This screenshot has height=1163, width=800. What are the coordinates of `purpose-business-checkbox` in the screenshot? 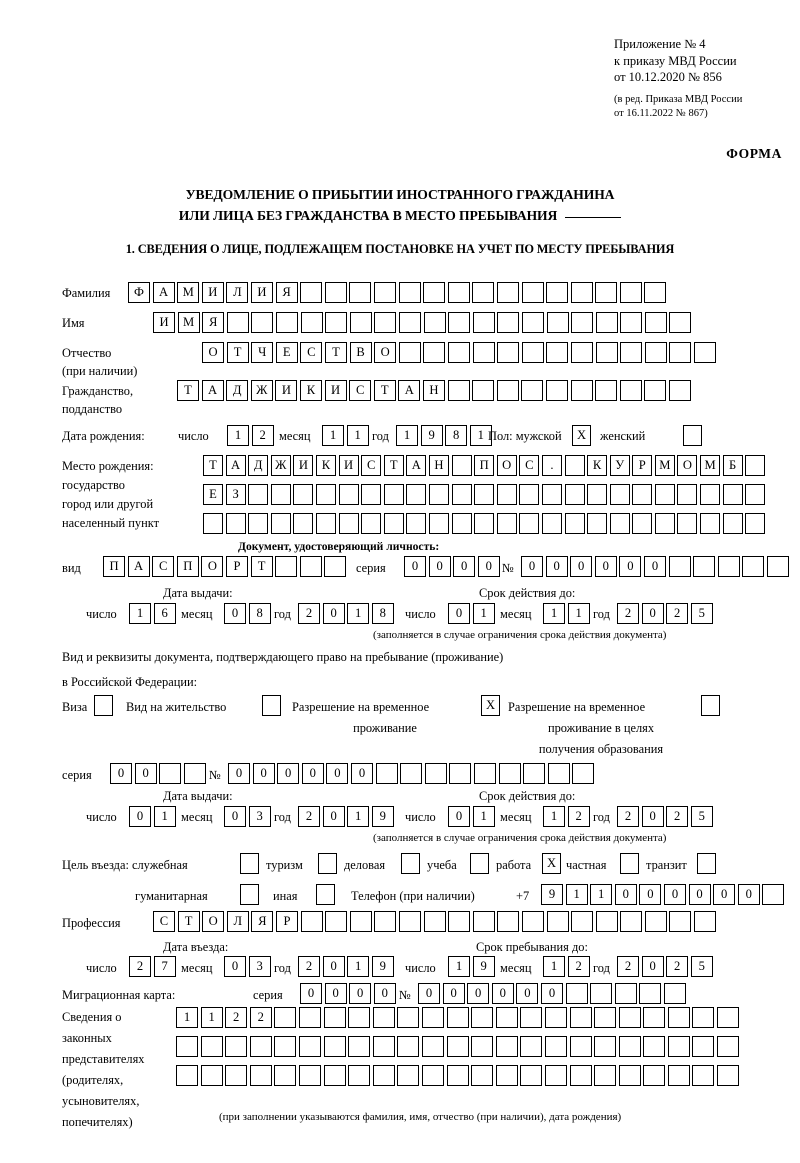 It's located at (410, 863).